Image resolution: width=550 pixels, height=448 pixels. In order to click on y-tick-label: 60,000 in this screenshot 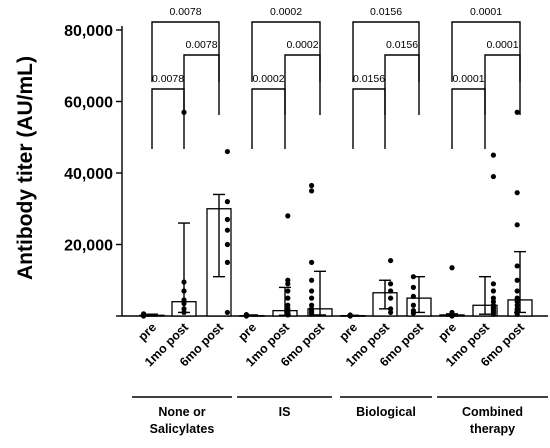, I will do `click(88, 103)`.